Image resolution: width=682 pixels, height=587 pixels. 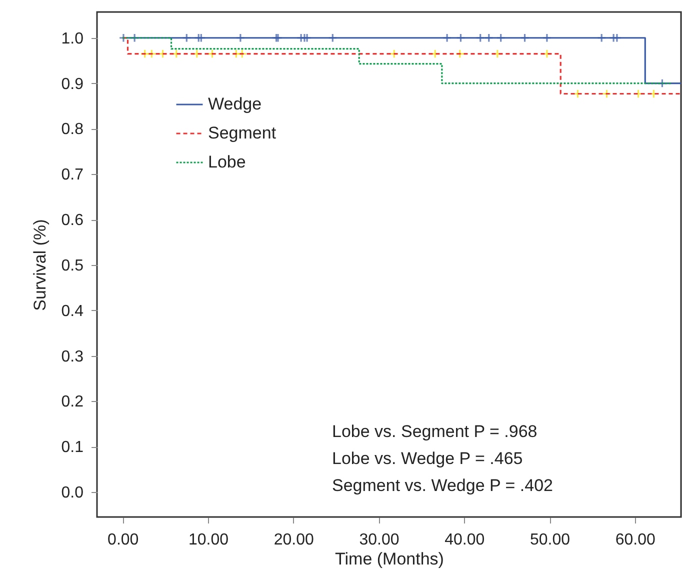 What do you see at coordinates (72, 84) in the screenshot?
I see `y-tick-label: 0.9` at bounding box center [72, 84].